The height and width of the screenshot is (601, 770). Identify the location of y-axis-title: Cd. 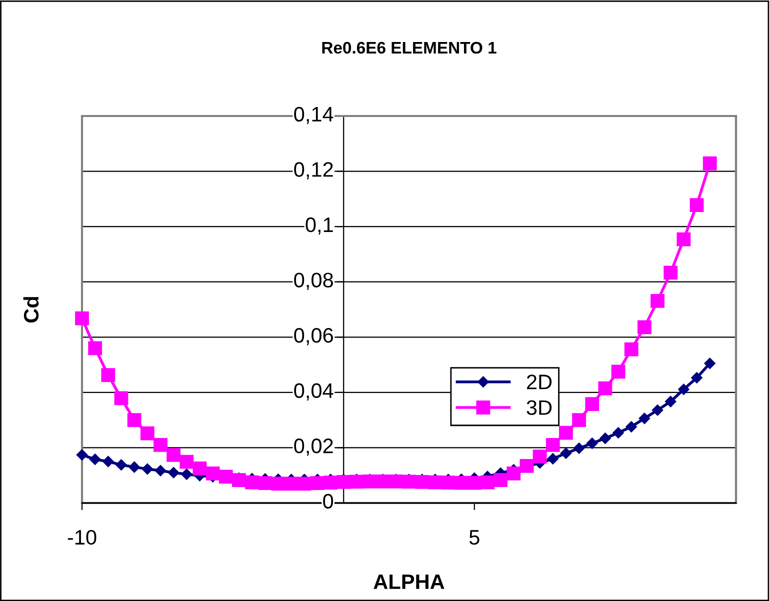
(31, 309).